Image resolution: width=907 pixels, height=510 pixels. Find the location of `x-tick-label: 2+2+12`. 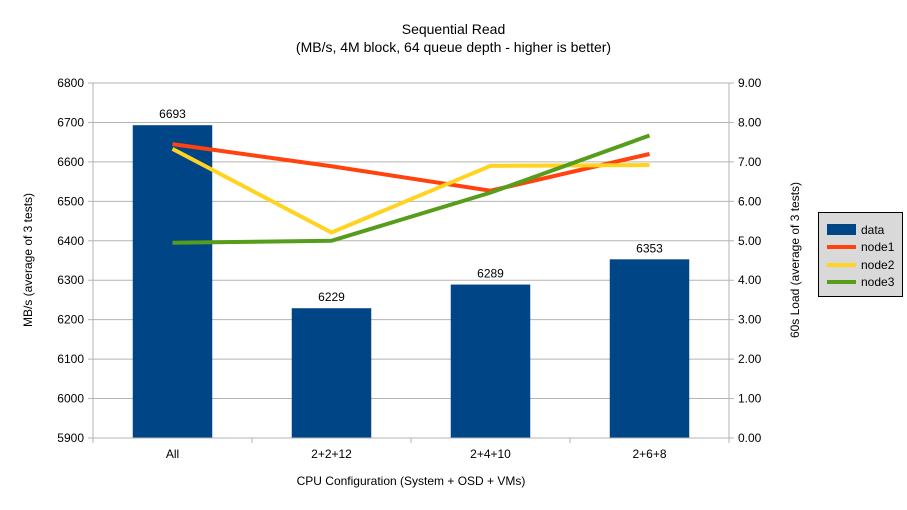

x-tick-label: 2+2+12 is located at coordinates (331, 454).